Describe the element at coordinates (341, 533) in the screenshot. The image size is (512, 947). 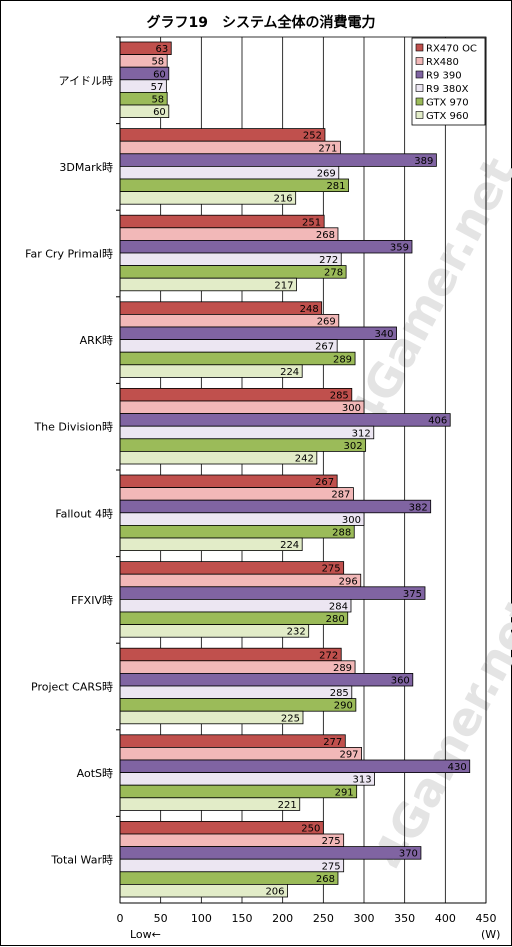
I see `data-label: 288` at that location.